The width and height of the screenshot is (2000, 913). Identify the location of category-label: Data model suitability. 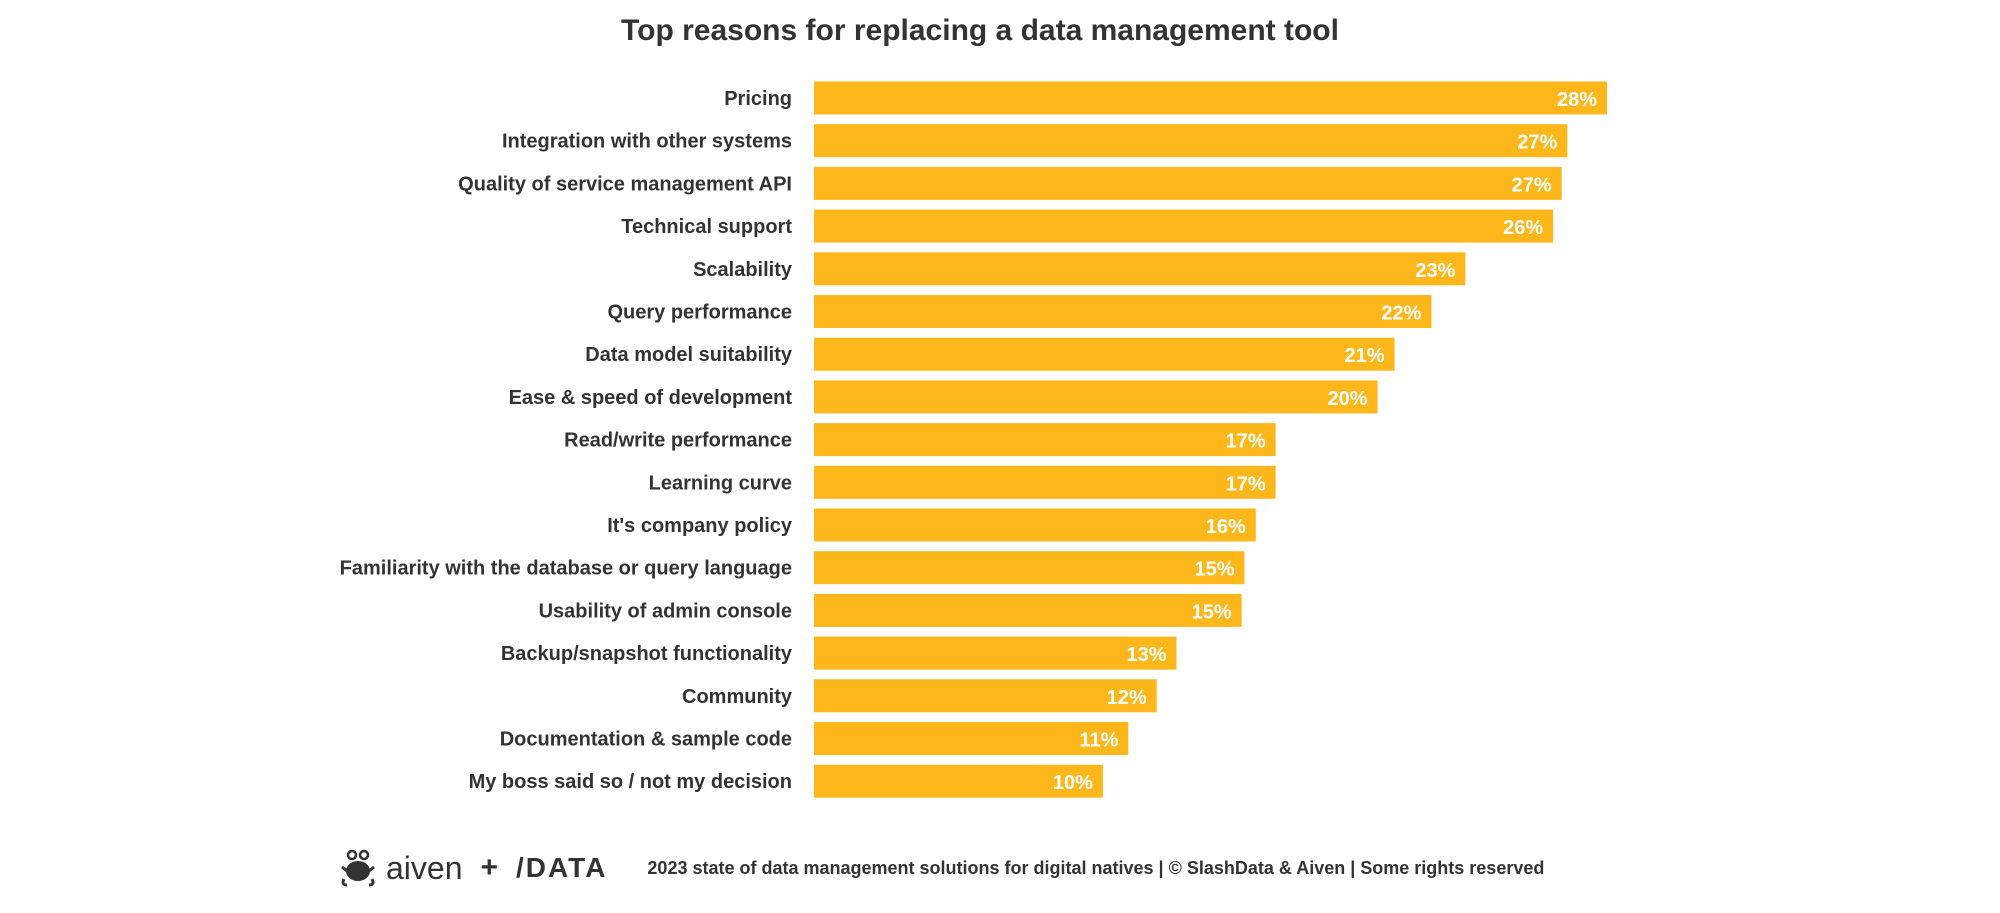
(689, 355).